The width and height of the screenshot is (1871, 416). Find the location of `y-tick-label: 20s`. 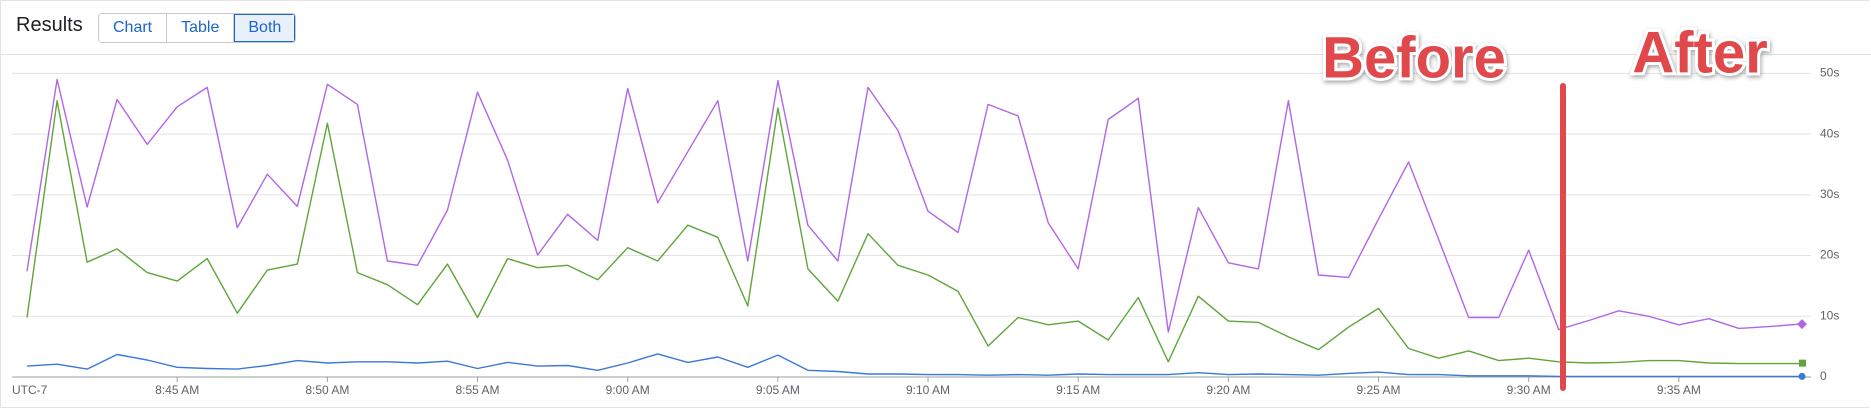

y-tick-label: 20s is located at coordinates (1829, 255).